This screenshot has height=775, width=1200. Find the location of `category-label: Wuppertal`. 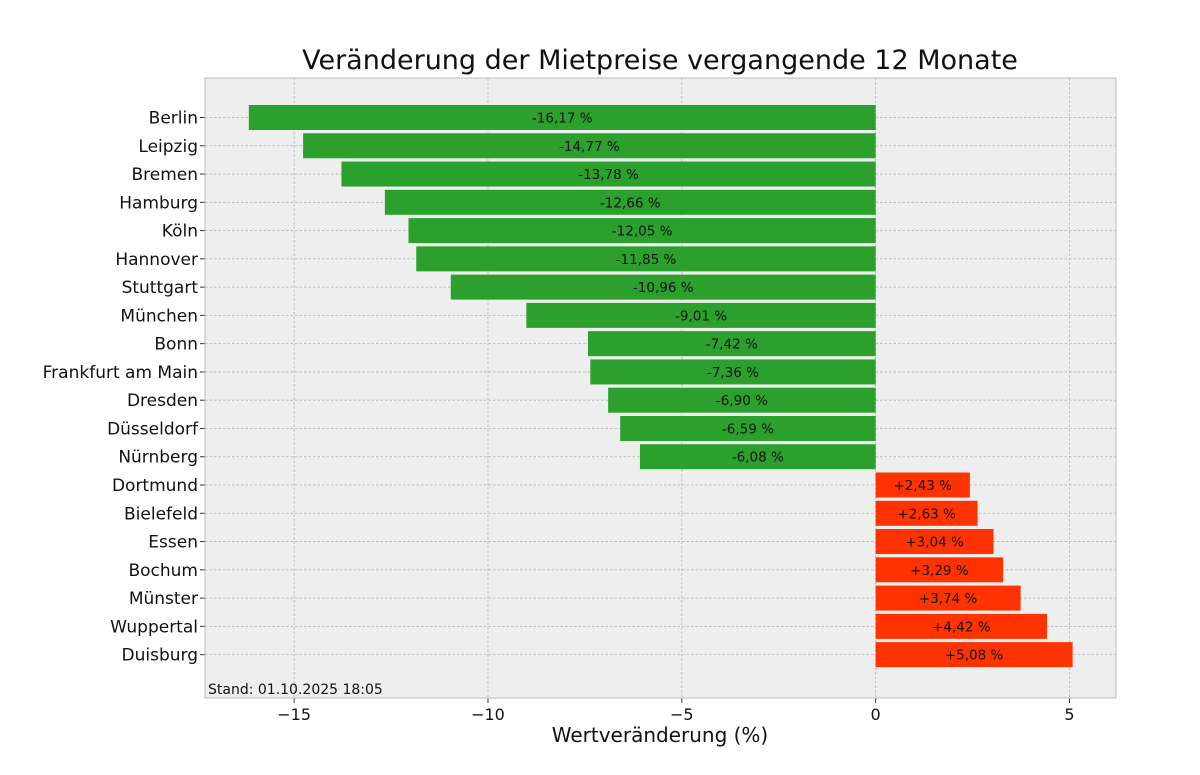

category-label: Wuppertal is located at coordinates (154, 627).